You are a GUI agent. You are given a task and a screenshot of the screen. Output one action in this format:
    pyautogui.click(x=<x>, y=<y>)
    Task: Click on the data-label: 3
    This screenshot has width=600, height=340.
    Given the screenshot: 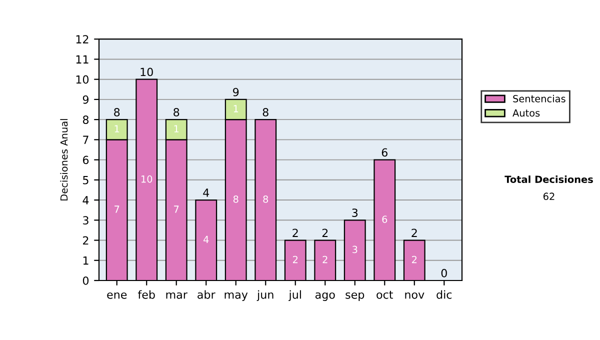 What is the action you would take?
    pyautogui.click(x=355, y=250)
    